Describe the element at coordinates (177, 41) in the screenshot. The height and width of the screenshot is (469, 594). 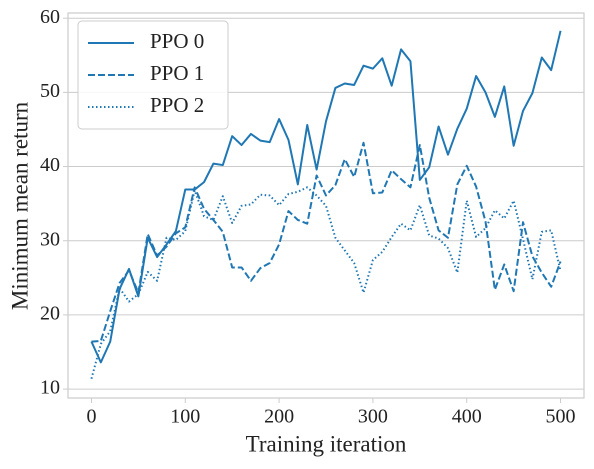
I see `legend-label: PPO 0` at that location.